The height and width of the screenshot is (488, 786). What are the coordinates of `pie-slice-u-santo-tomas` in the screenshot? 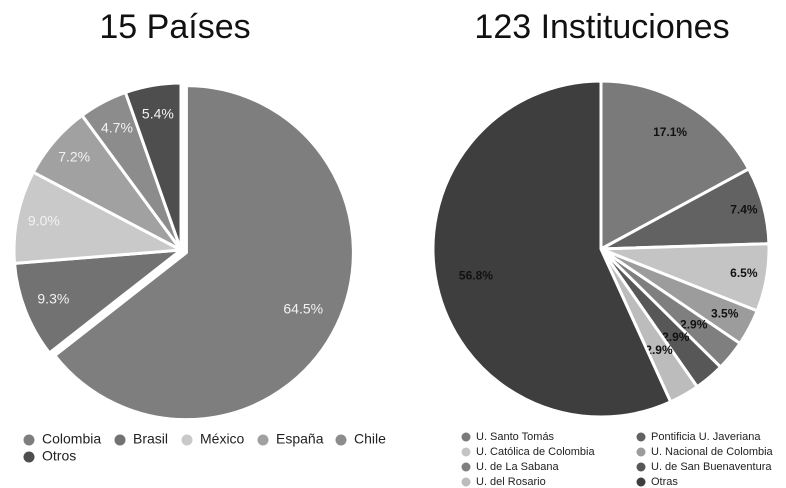 It's located at (675, 165).